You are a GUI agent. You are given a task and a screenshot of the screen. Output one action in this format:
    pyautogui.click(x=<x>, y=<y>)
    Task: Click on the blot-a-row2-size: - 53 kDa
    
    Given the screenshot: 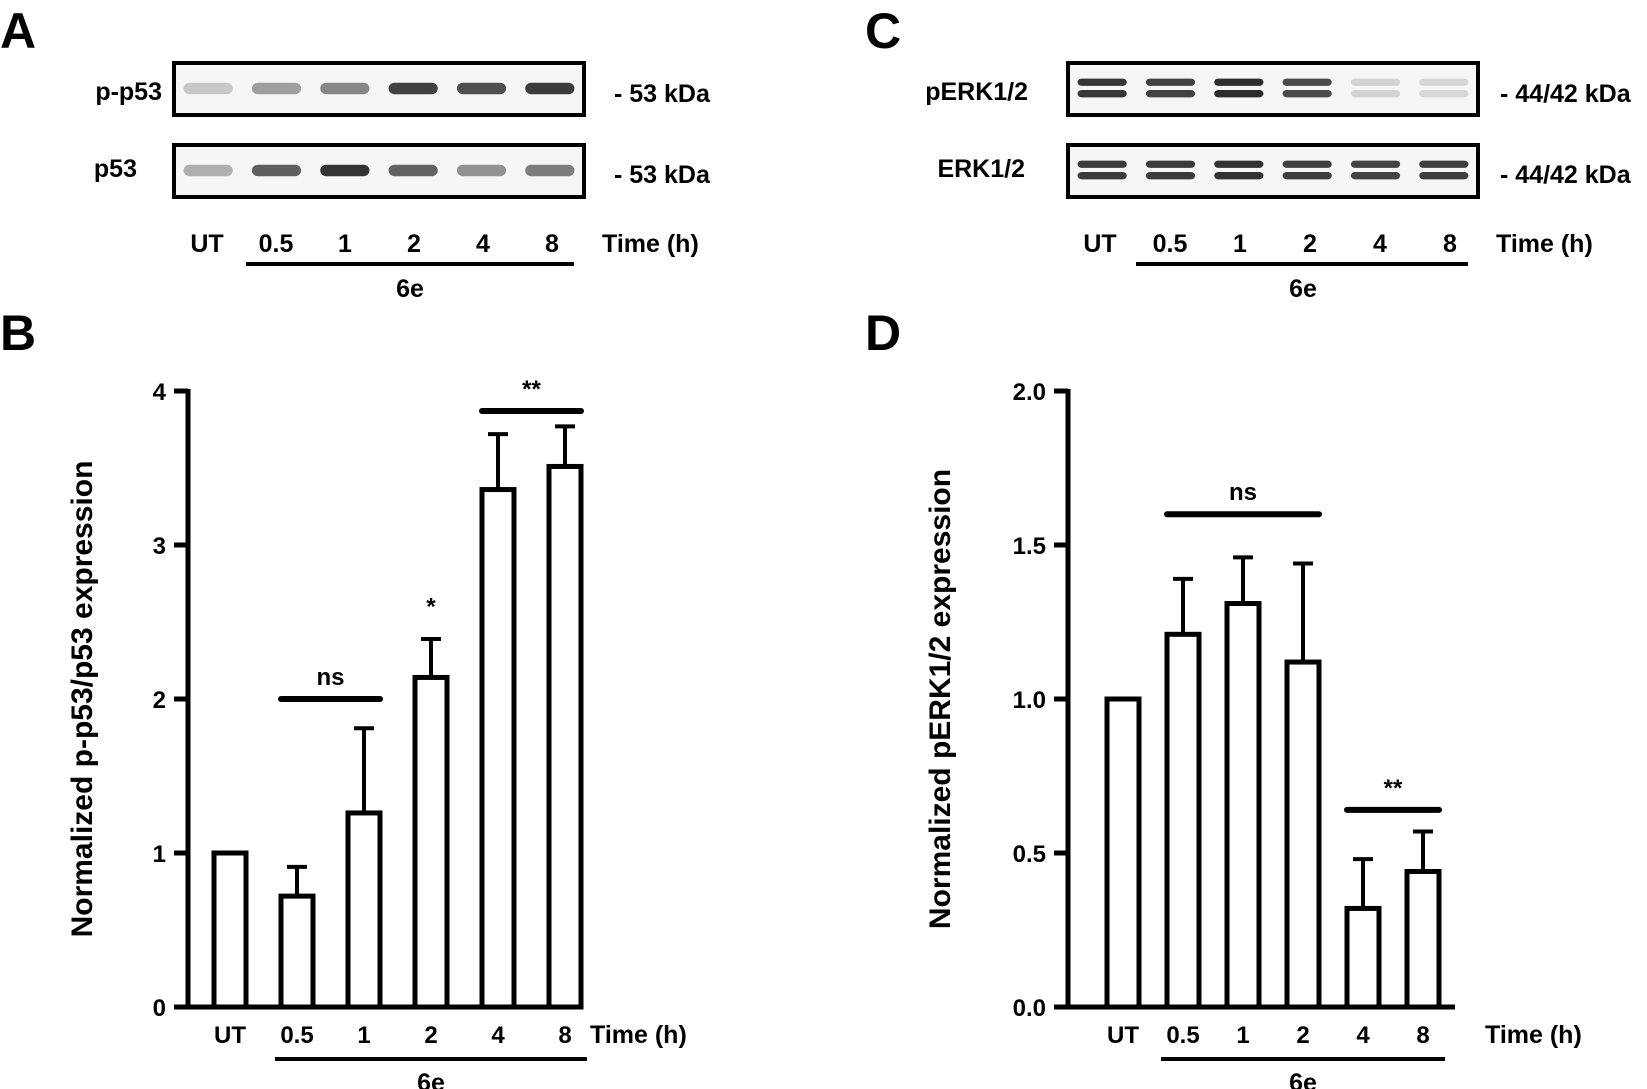 What is the action you would take?
    pyautogui.click(x=662, y=175)
    